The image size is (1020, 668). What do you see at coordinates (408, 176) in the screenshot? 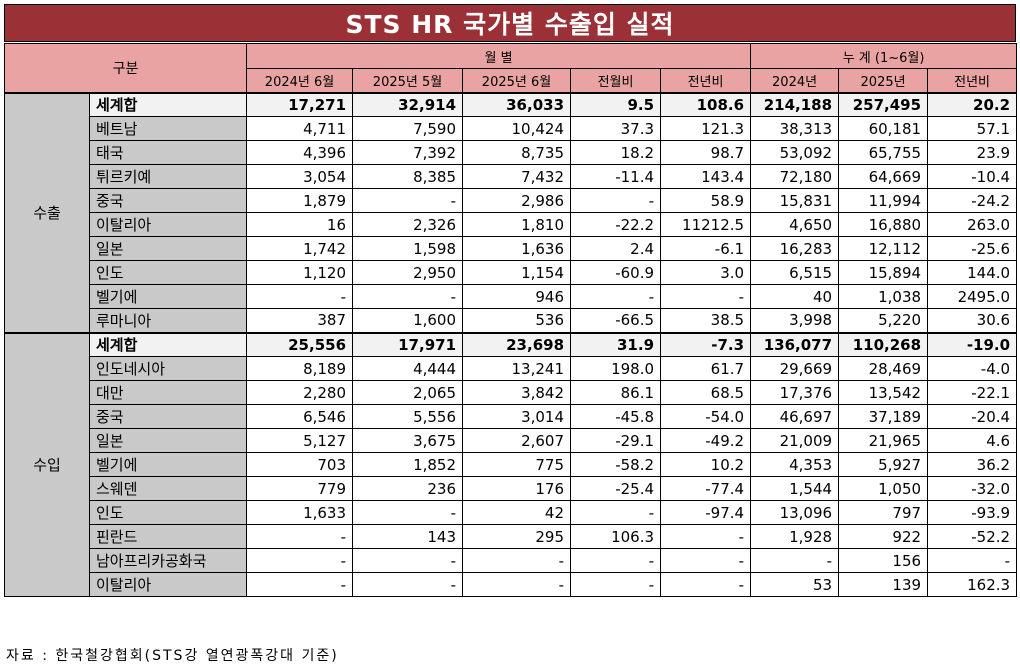
I see `value-cell: 8,385` at bounding box center [408, 176].